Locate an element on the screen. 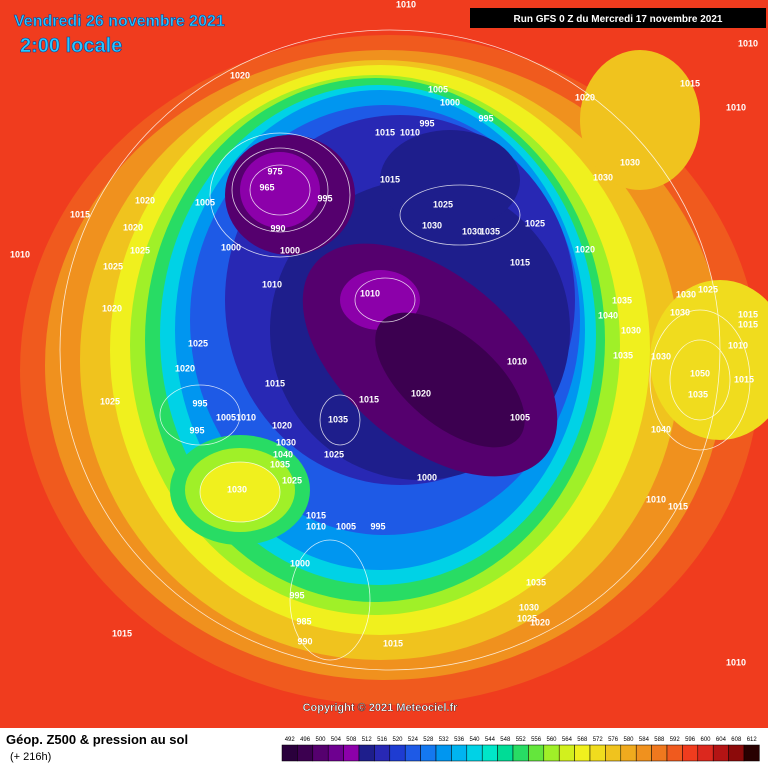 This screenshot has width=768, height=773. scale-label: 520 is located at coordinates (397, 740).